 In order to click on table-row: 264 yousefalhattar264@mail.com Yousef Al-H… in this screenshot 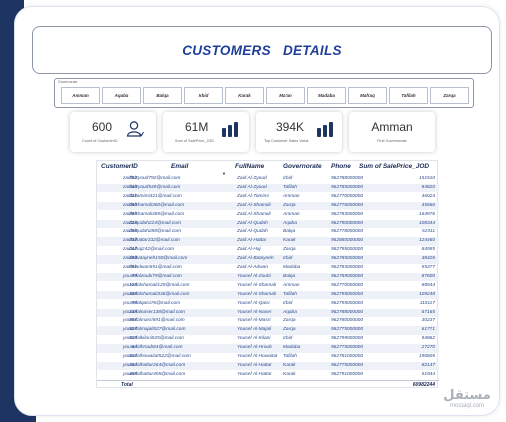, I will do `click(268, 366)`.